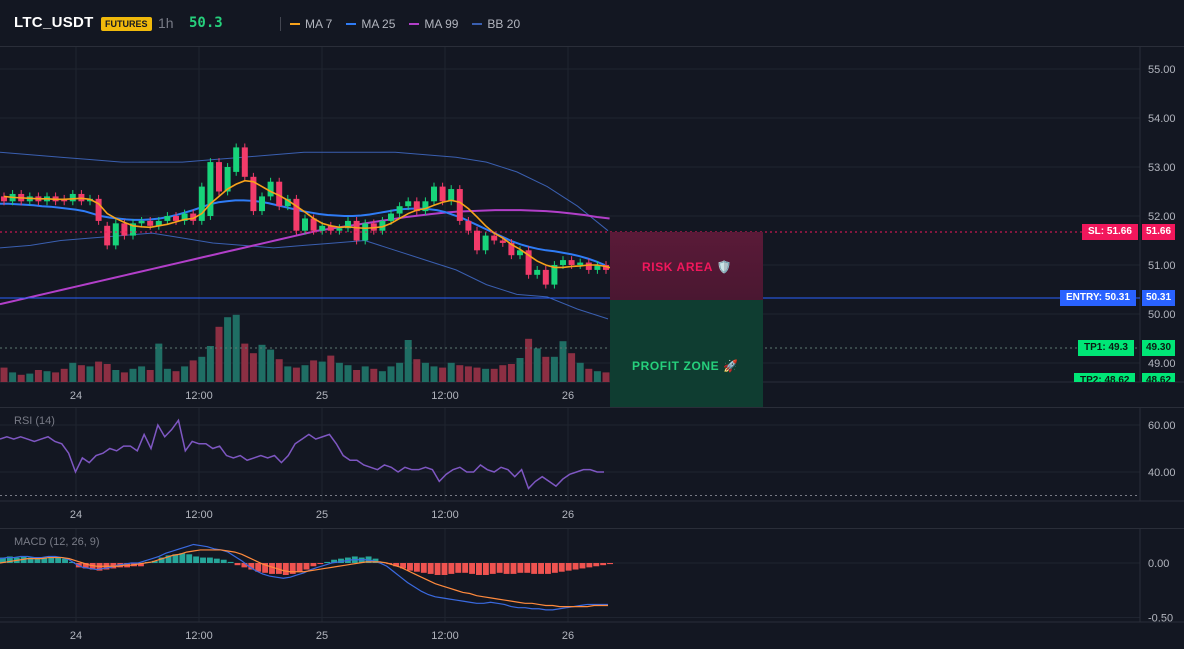  I want to click on legend-ma25: MA 25, so click(370, 24).